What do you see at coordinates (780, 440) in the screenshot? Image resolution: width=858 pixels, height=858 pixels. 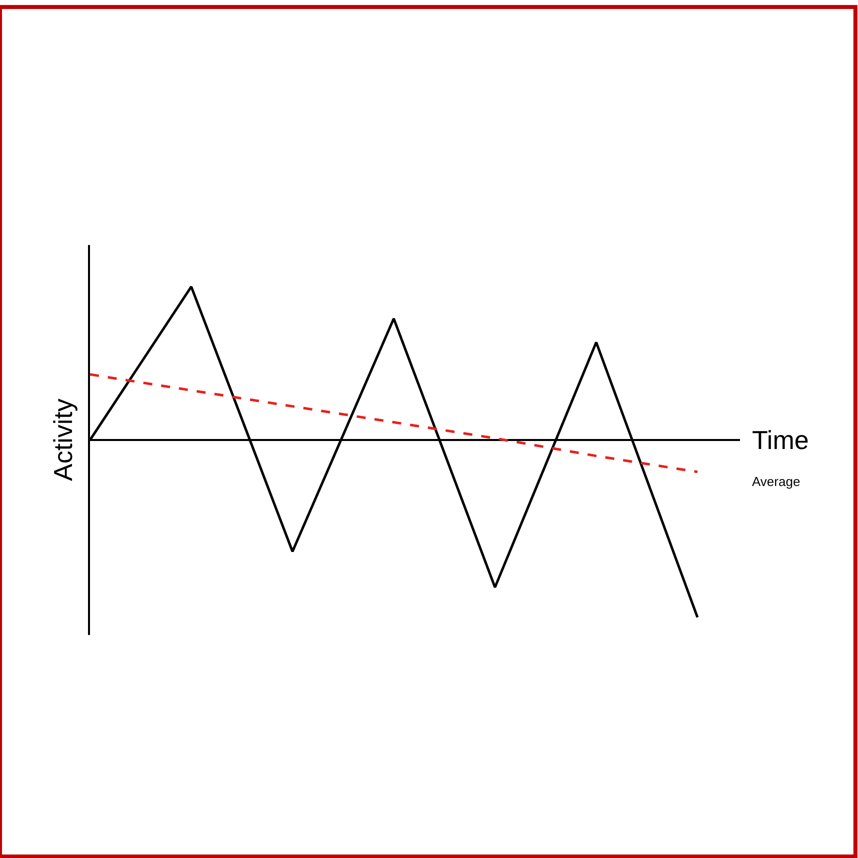 I see `x-axis-title: Time` at bounding box center [780, 440].